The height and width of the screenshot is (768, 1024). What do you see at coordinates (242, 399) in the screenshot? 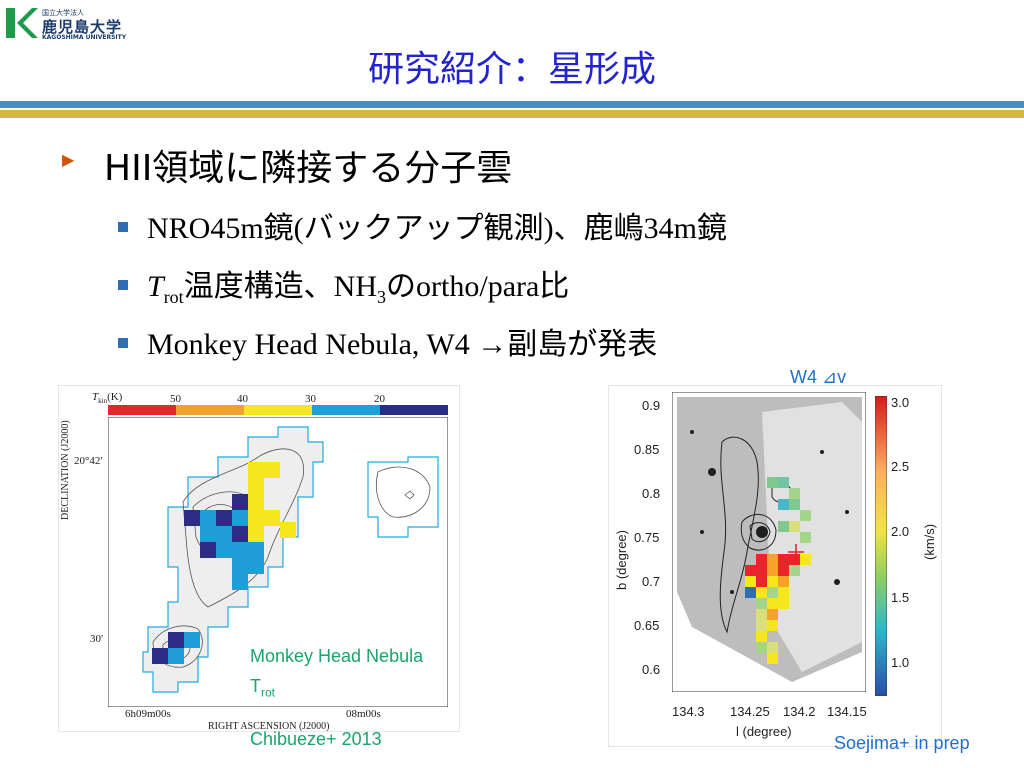
I see `colorbar-tick: 40` at bounding box center [242, 399].